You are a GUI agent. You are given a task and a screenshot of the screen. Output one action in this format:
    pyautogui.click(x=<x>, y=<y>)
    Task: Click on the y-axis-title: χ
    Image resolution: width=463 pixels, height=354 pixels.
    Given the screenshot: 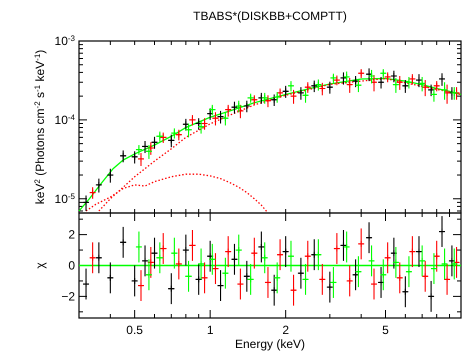 What is the action you would take?
    pyautogui.click(x=40, y=265)
    